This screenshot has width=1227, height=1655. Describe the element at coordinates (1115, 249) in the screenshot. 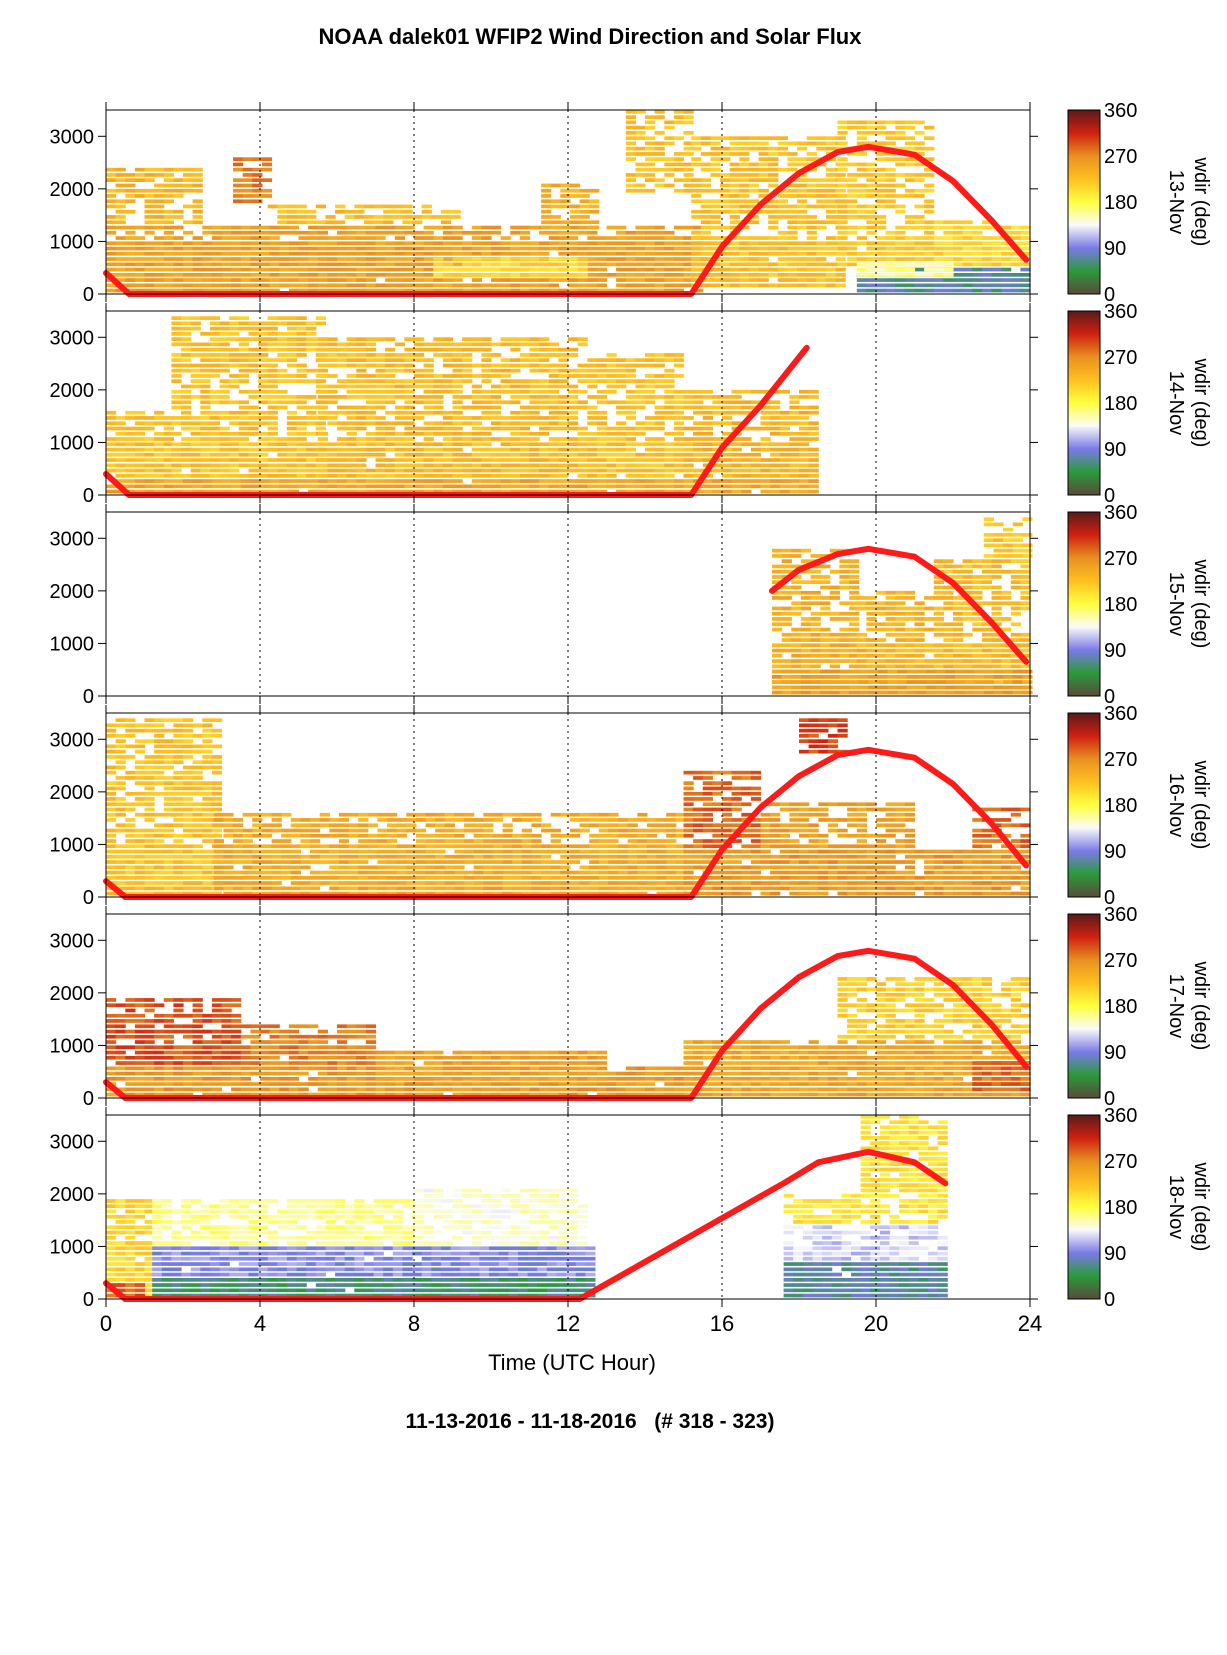

I see `colorbar-tick-label: 90` at that location.